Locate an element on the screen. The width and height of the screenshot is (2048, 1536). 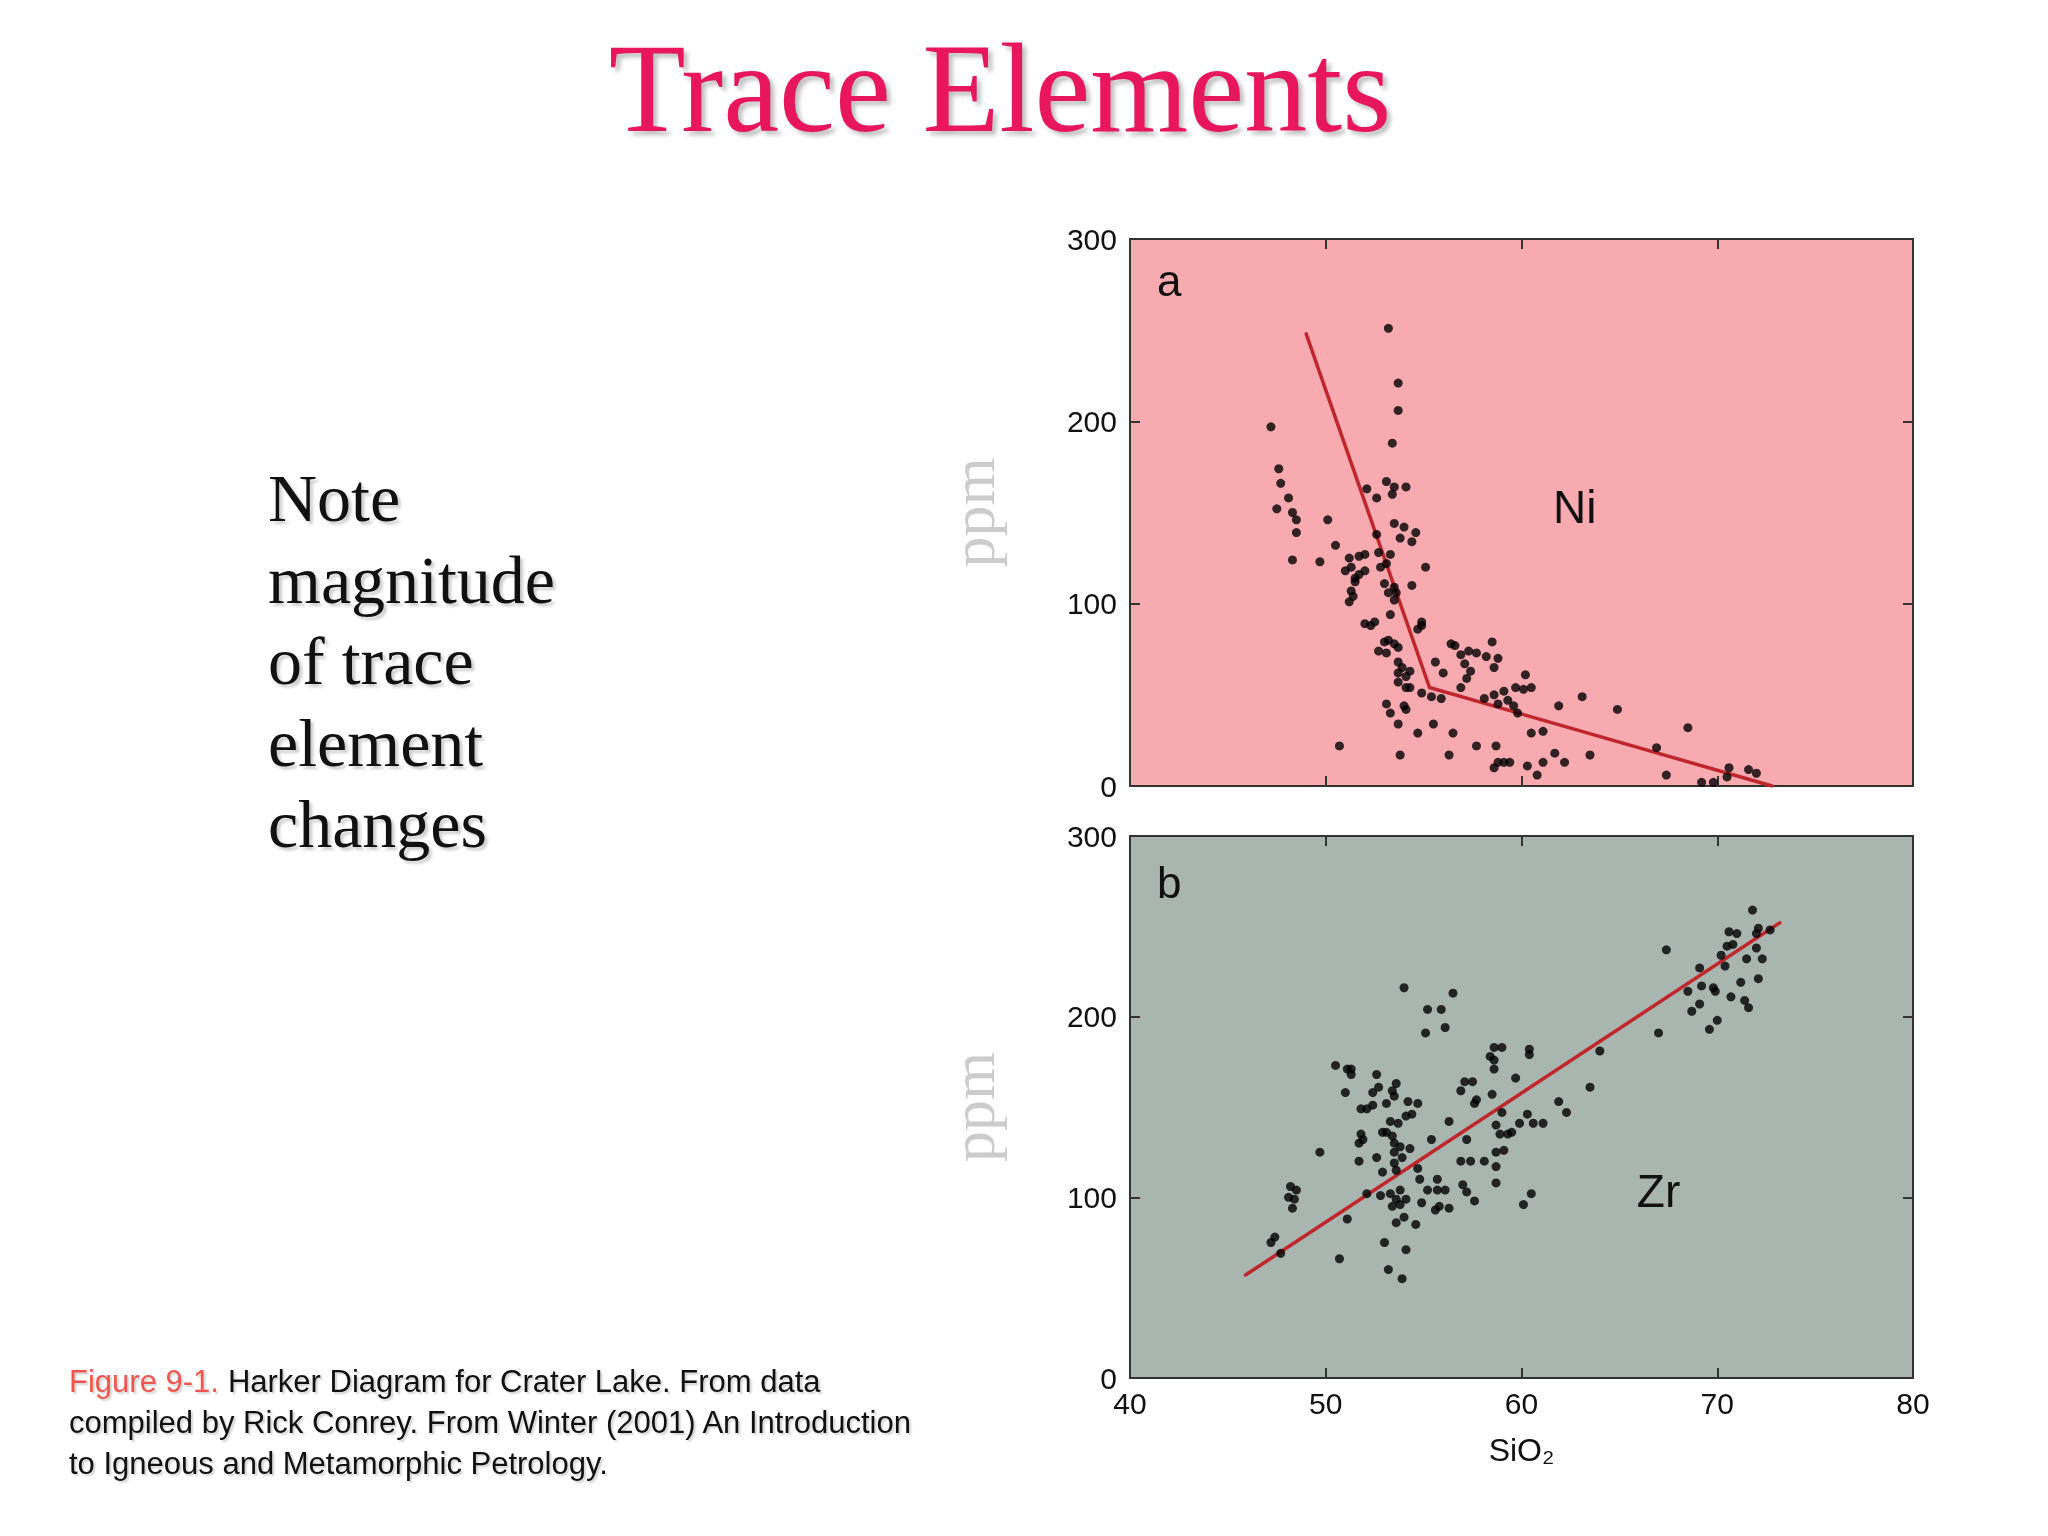
annotation: a is located at coordinates (1169, 280).